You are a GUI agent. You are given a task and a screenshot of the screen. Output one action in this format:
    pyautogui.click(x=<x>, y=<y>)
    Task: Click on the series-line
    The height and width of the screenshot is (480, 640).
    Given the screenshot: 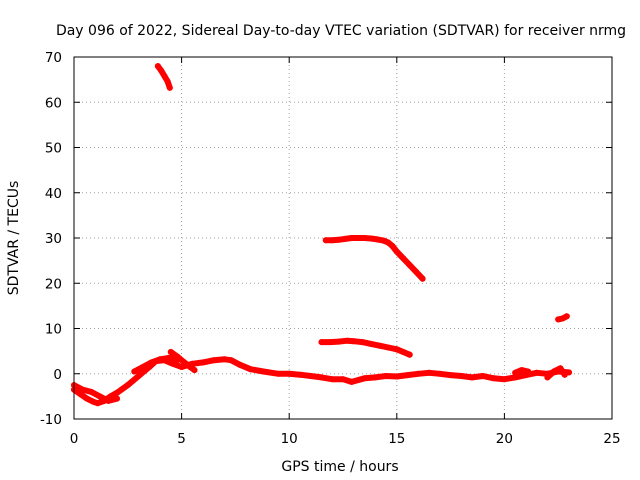 What is the action you would take?
    pyautogui.click(x=374, y=258)
    